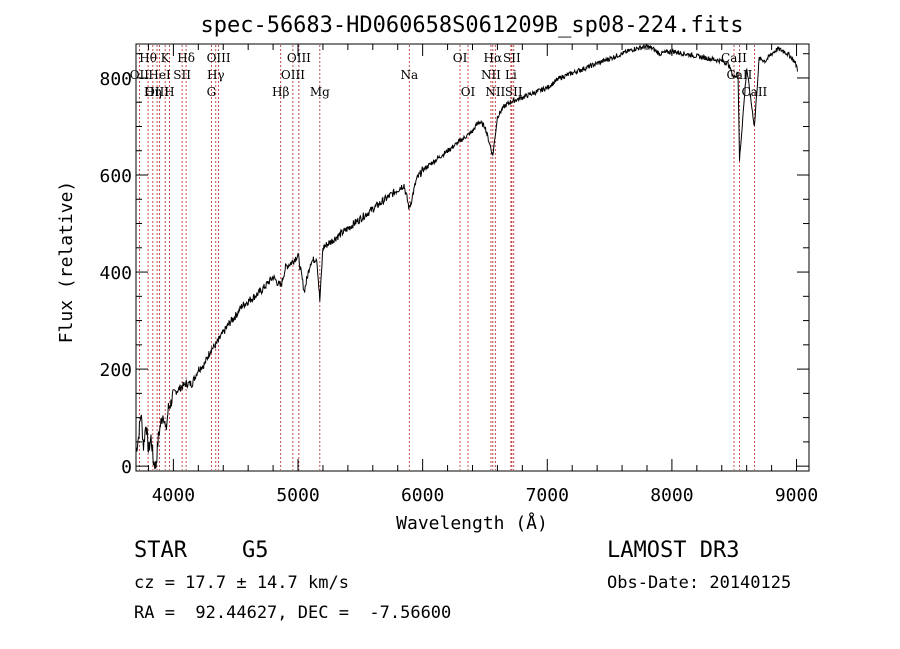 The image size is (900, 649). What do you see at coordinates (173, 495) in the screenshot?
I see `x-tick-label: 4000` at bounding box center [173, 495].